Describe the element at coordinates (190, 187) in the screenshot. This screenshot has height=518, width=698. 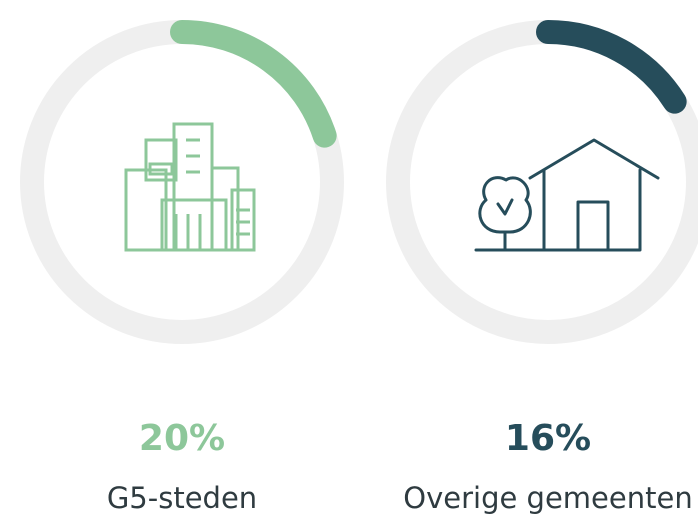
I see `city-icon` at that location.